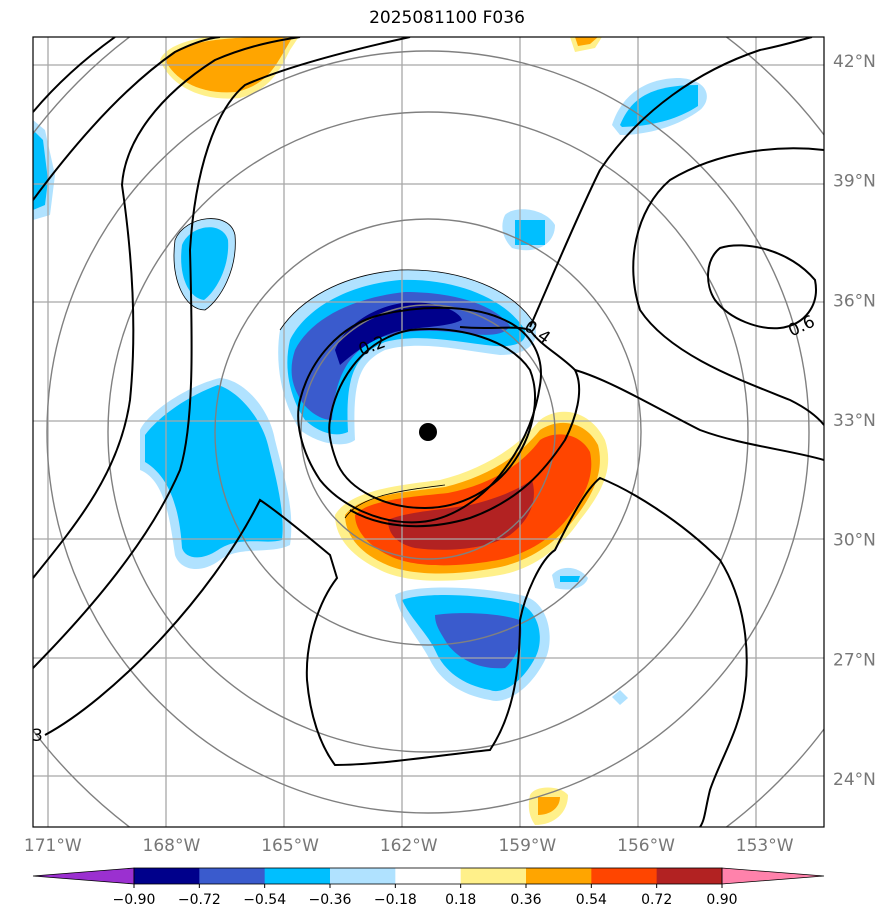 Image resolution: width=894 pixels, height=924 pixels. I want to click on colorbar-tick-label: −0.36, so click(330, 900).